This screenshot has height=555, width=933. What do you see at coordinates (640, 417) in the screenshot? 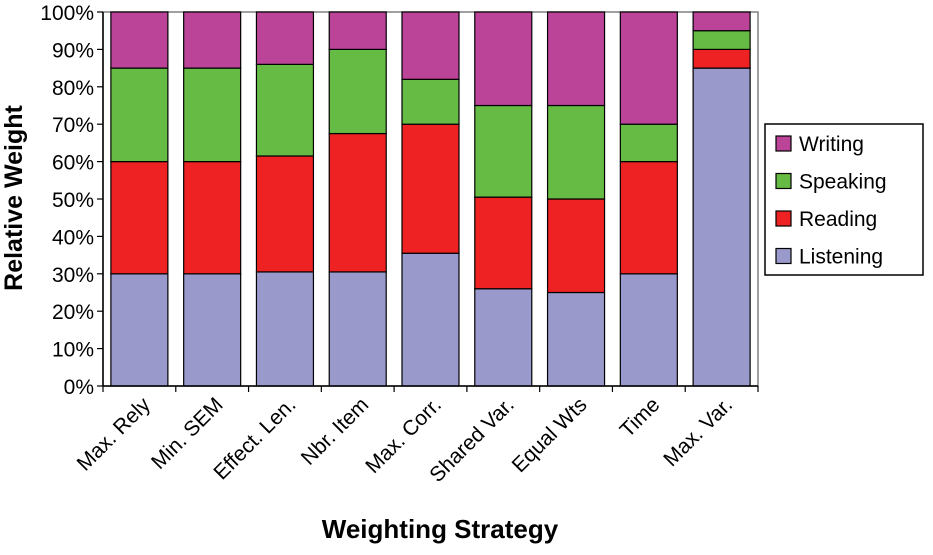
I see `x-tick-label: Time` at bounding box center [640, 417].